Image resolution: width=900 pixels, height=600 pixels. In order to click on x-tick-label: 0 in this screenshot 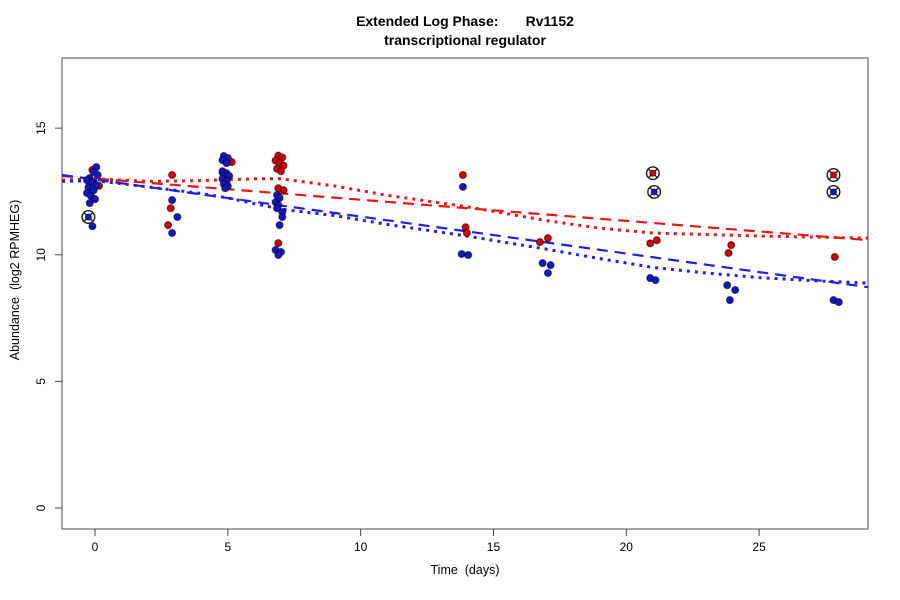, I will do `click(95, 547)`.